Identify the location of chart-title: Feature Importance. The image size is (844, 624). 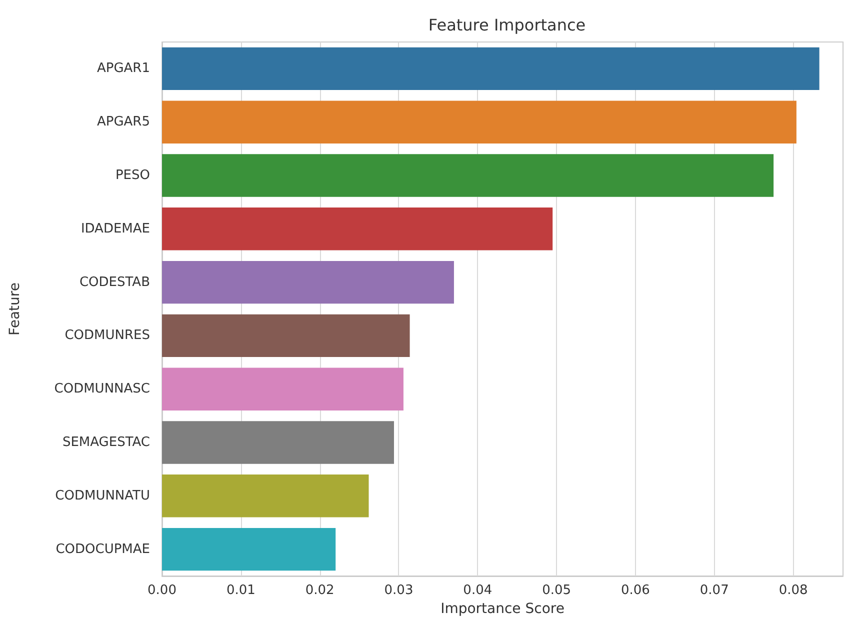
(507, 25).